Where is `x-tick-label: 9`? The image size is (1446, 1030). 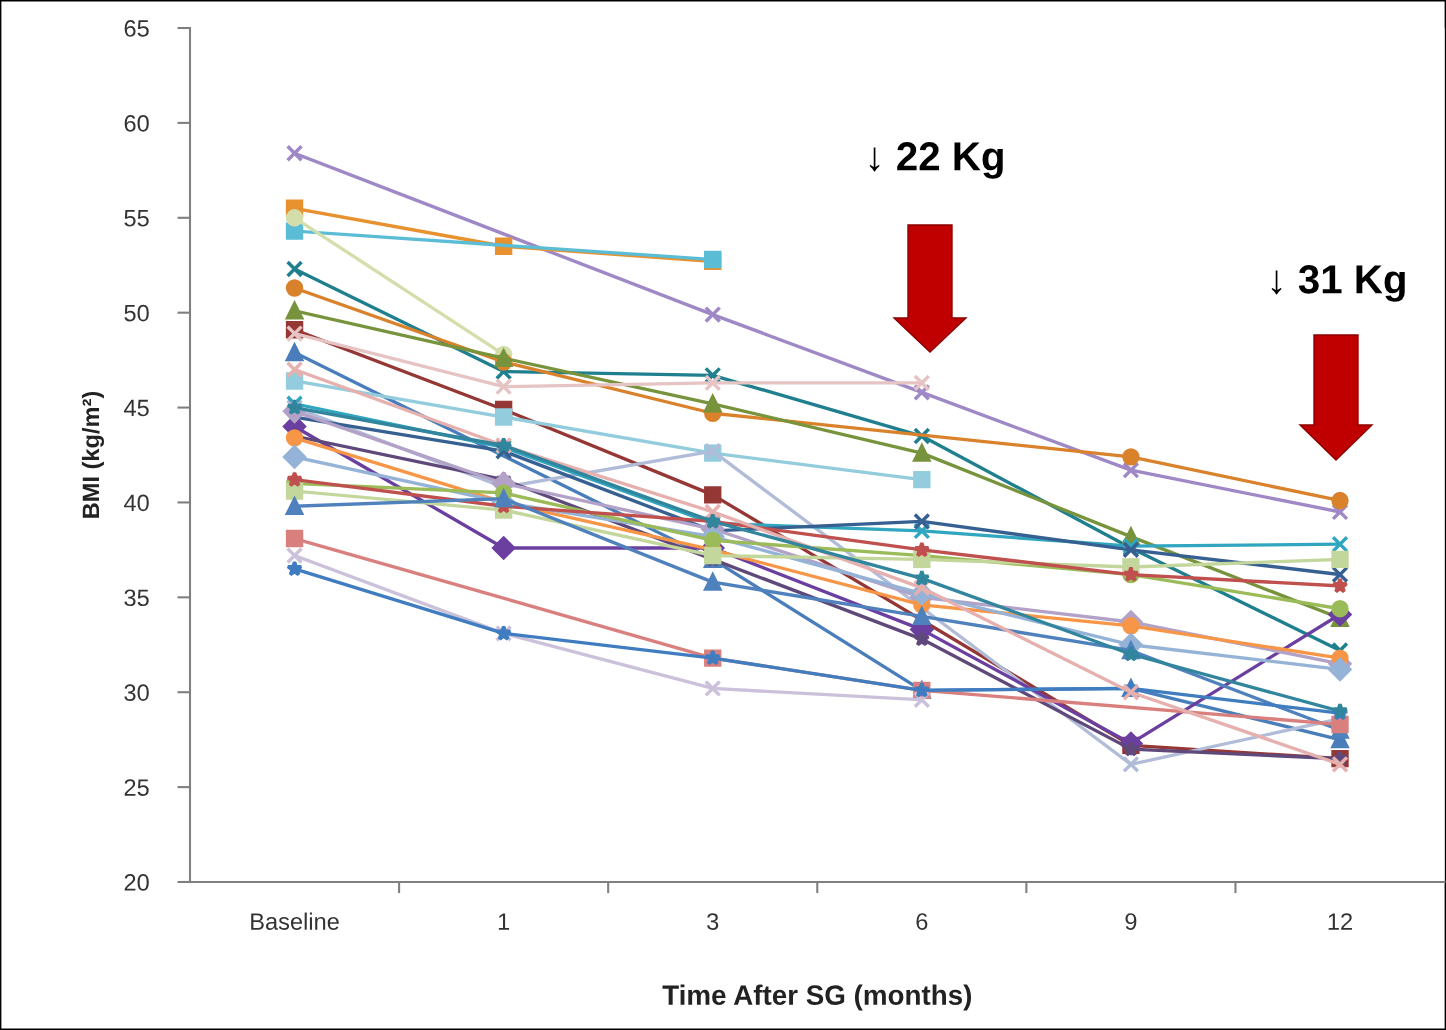
x-tick-label: 9 is located at coordinates (1131, 921).